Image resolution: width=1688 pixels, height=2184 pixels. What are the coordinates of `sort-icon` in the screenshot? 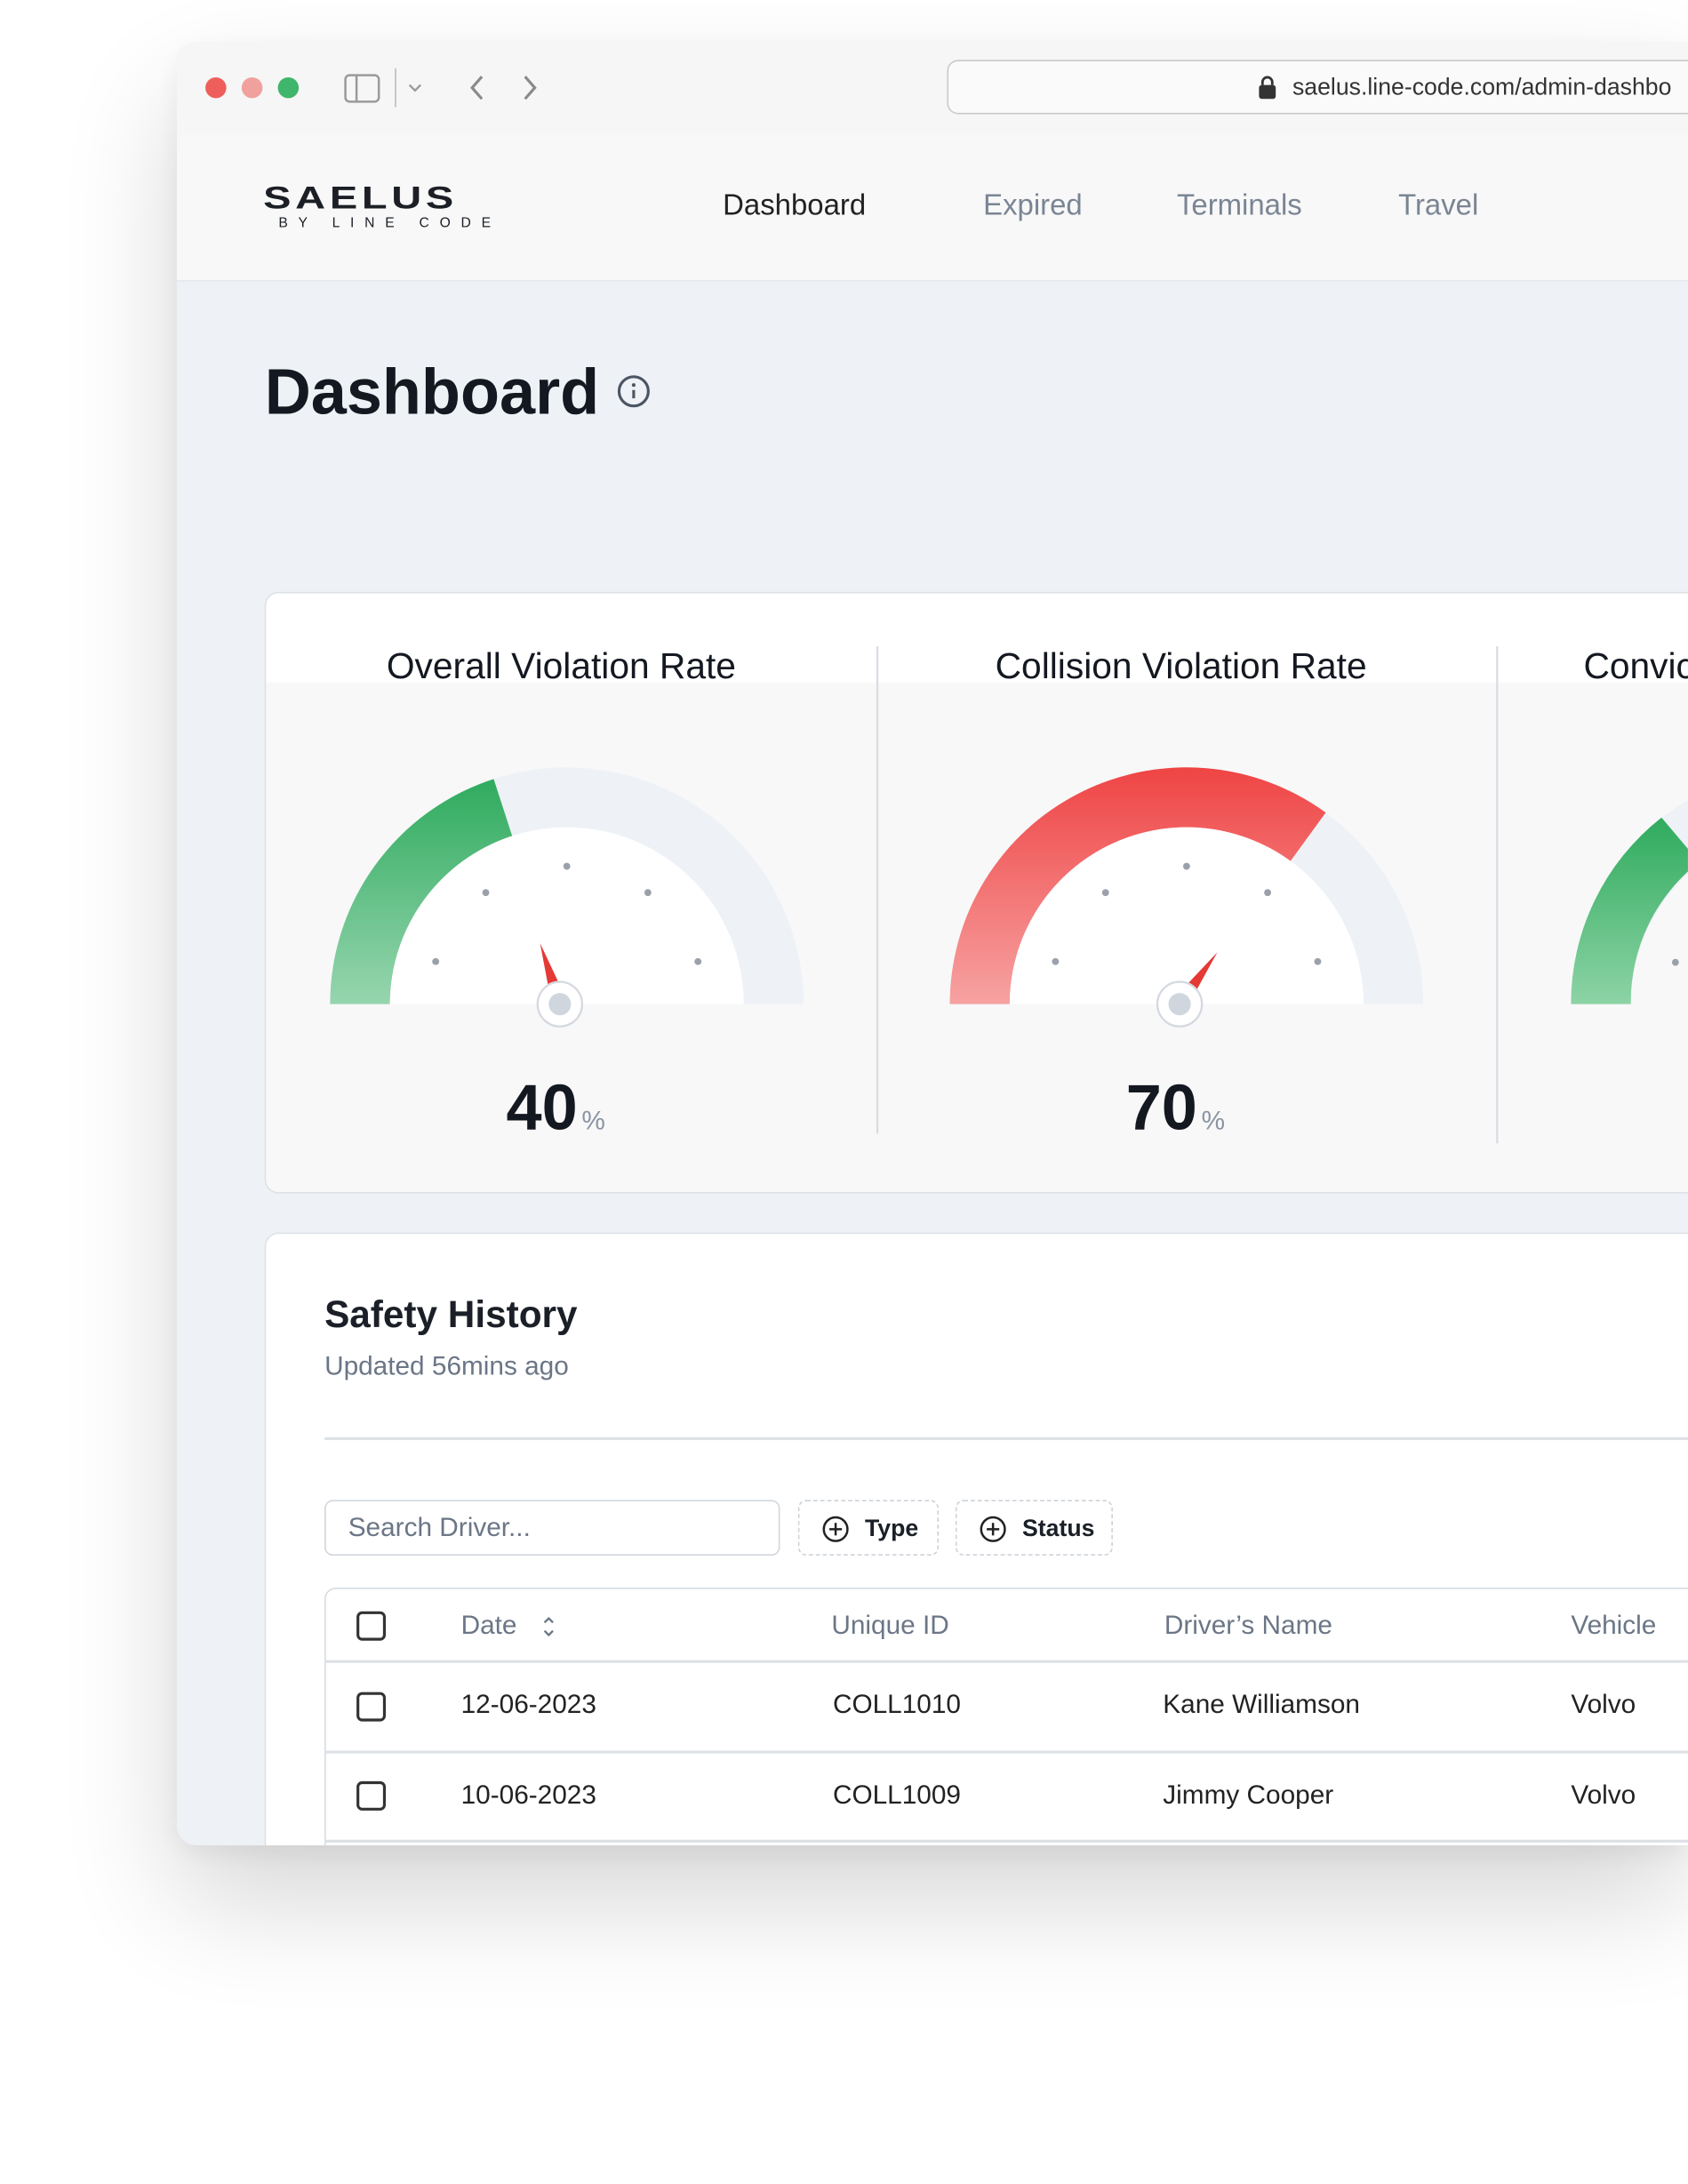 It's located at (548, 1626).